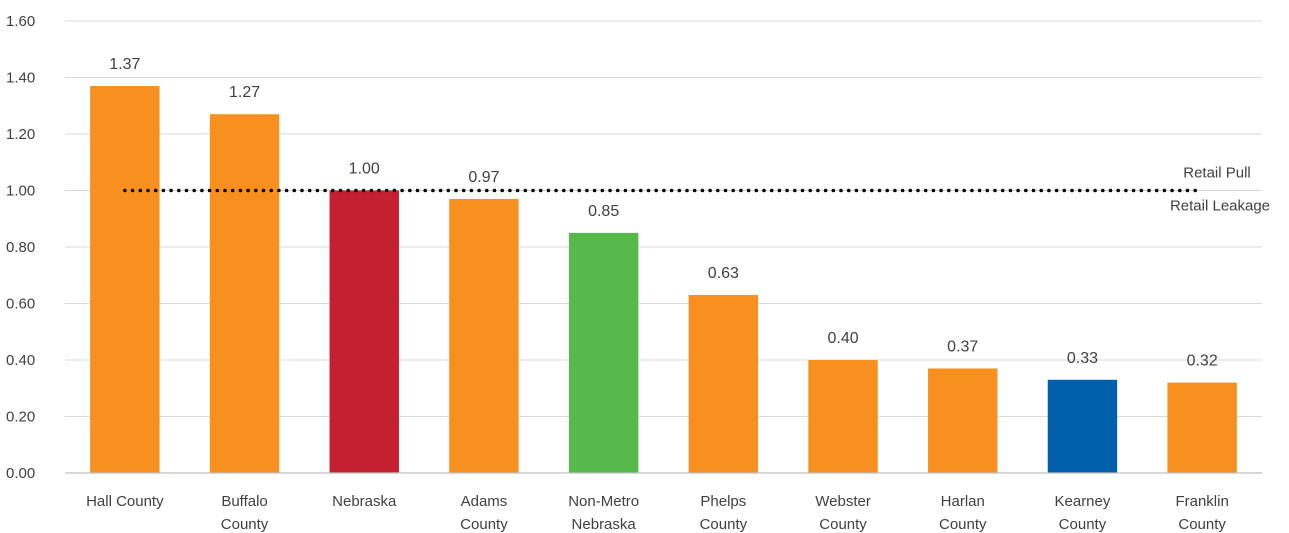 The width and height of the screenshot is (1289, 533). What do you see at coordinates (842, 338) in the screenshot?
I see `data-label: 0.40` at bounding box center [842, 338].